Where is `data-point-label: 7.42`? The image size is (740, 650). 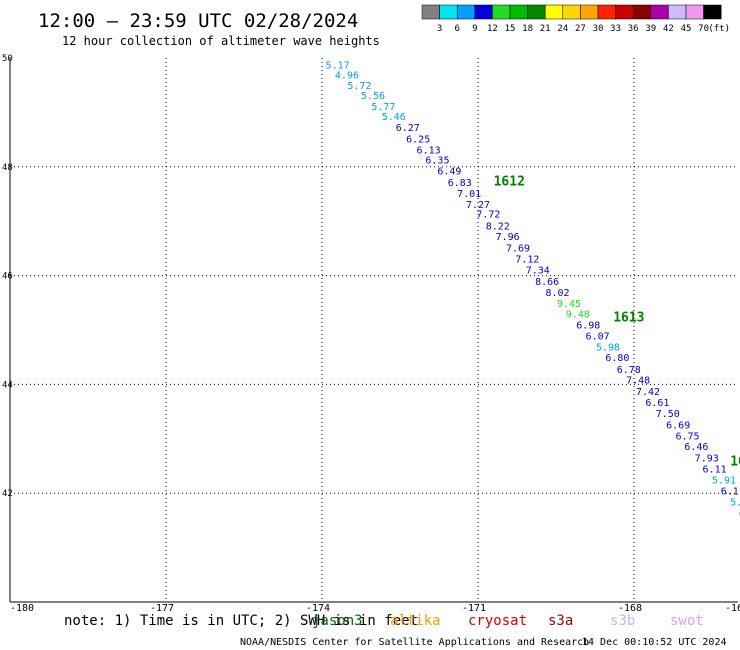
data-point-label: 7.42 is located at coordinates (648, 392).